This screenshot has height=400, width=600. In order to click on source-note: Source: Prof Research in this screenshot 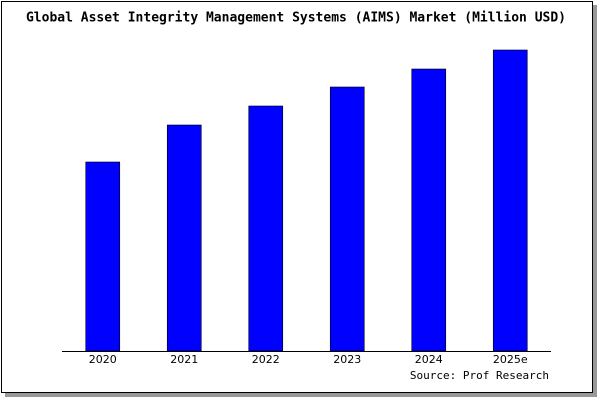, I will do `click(479, 375)`.